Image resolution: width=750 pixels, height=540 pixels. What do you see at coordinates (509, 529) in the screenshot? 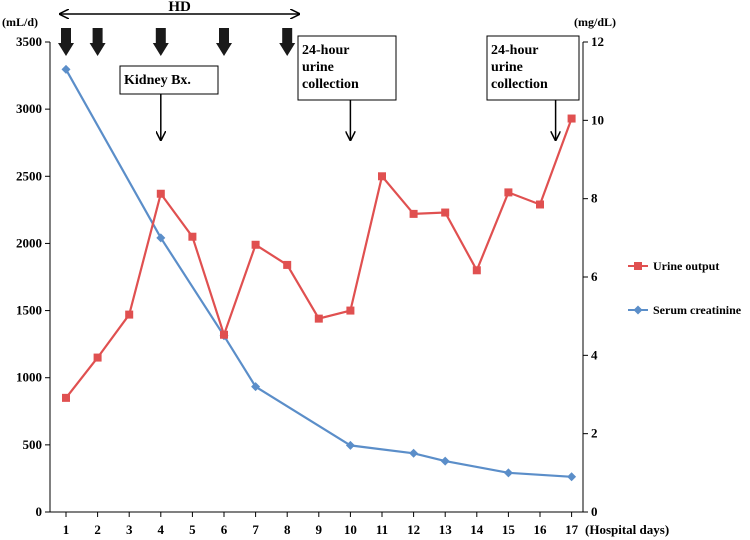
I see `x-tick-label: 15` at bounding box center [509, 529].